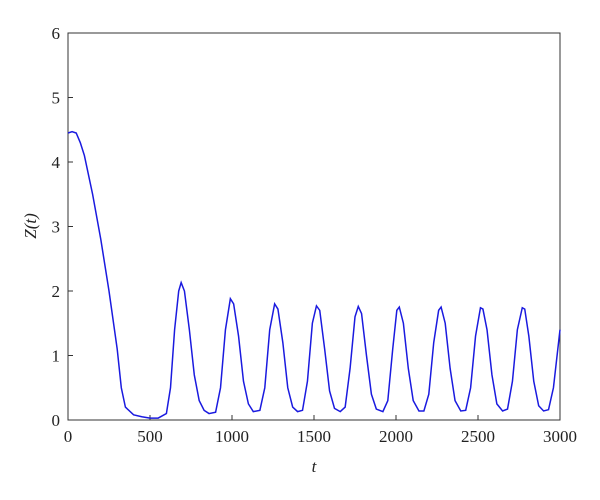 Image resolution: width=600 pixels, height=500 pixels. What do you see at coordinates (314, 436) in the screenshot?
I see `x-tick-label: 1500` at bounding box center [314, 436].